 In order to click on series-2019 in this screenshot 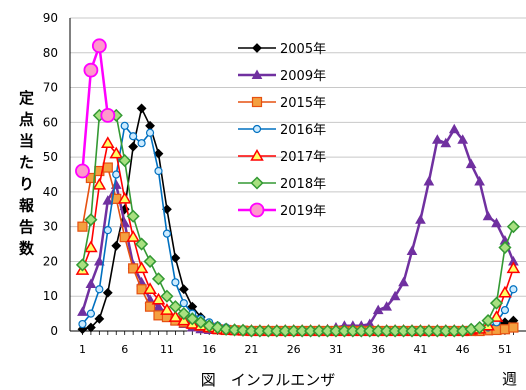, I will do `click(95, 108)`.